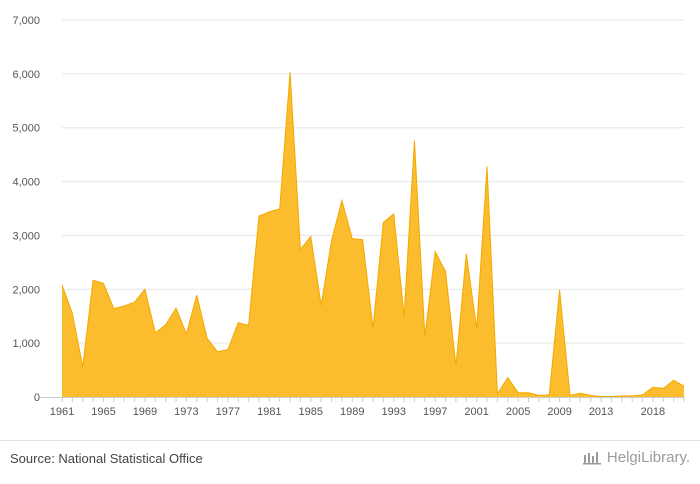 This screenshot has height=484, width=700. What do you see at coordinates (601, 412) in the screenshot?
I see `x-tick-label: 2013` at bounding box center [601, 412].